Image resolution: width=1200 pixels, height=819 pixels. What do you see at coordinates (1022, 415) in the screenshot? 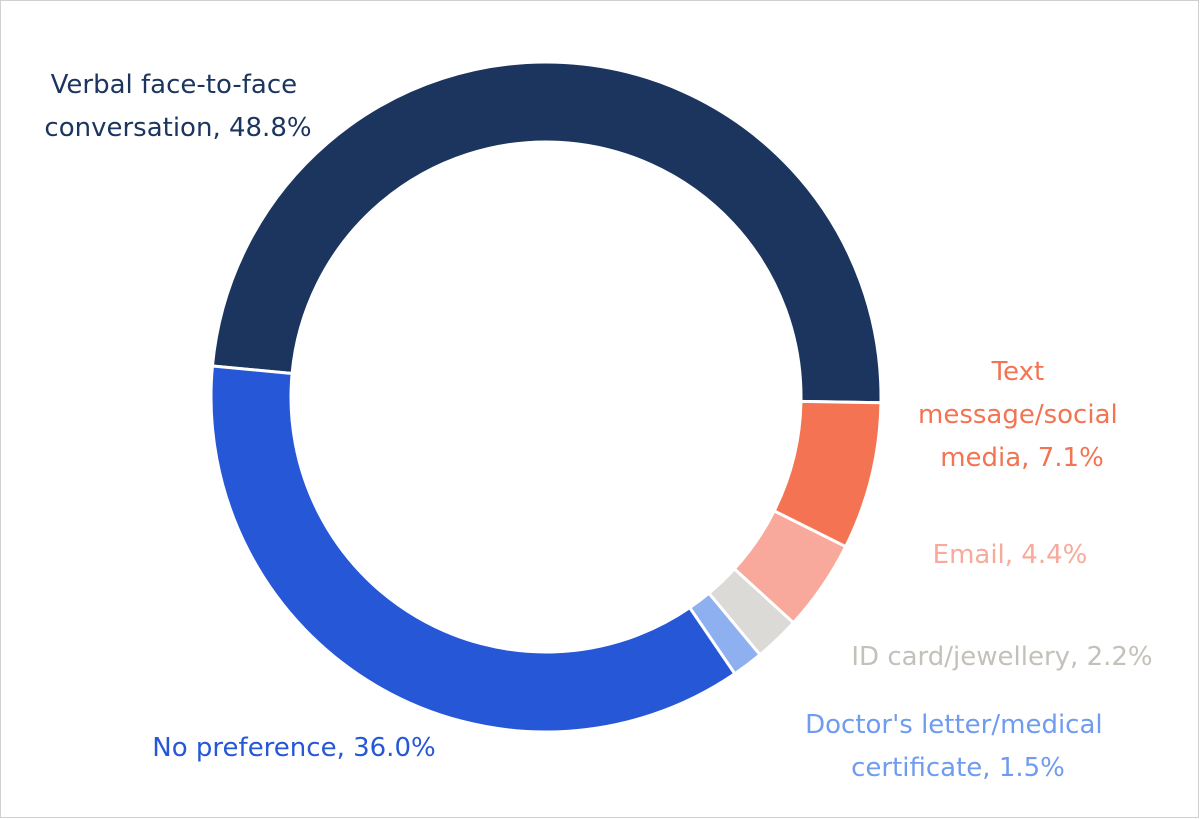
I see `data-label: Text message/social media, 7.1%` at bounding box center [1022, 415].